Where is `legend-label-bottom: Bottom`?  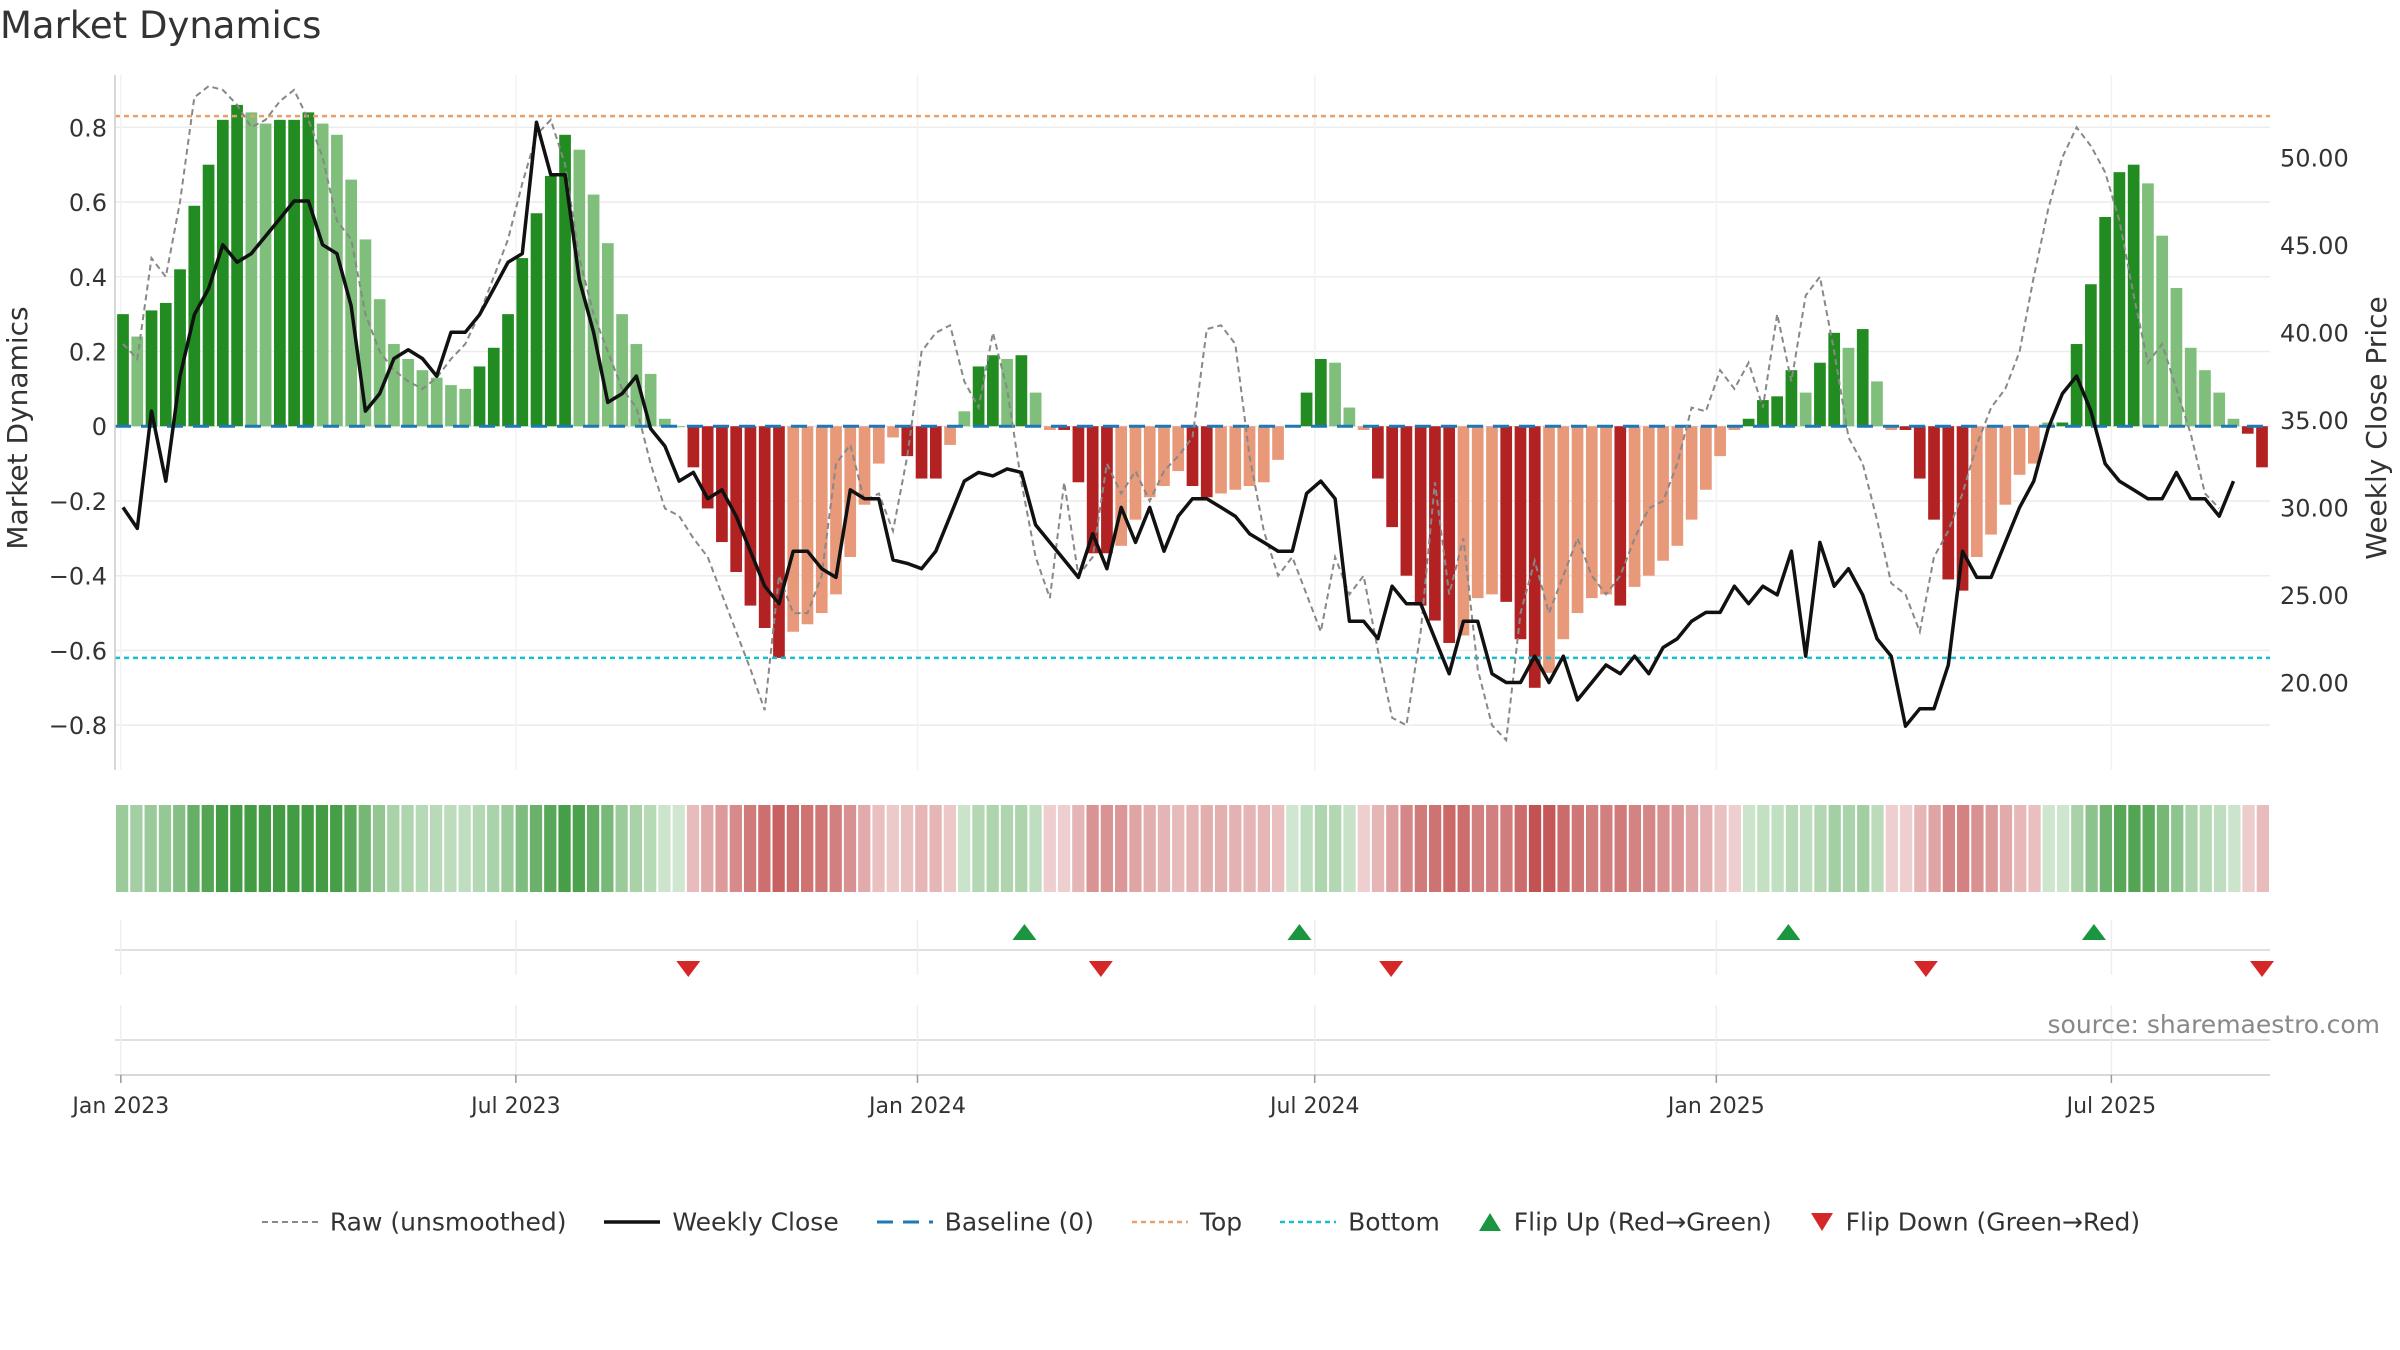 legend-label-bottom: Bottom is located at coordinates (1394, 1222).